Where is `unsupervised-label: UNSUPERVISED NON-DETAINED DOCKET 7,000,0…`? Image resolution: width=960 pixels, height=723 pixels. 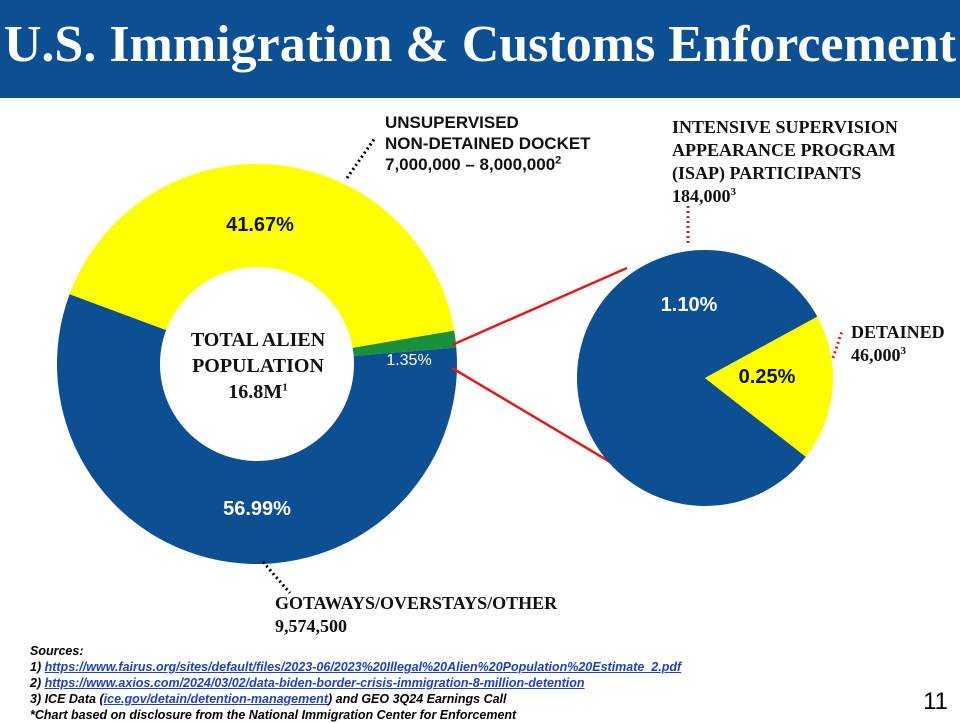
unsupervised-label: UNSUPERVISED NON-DETAINED DOCKET 7,000,0… is located at coordinates (488, 143).